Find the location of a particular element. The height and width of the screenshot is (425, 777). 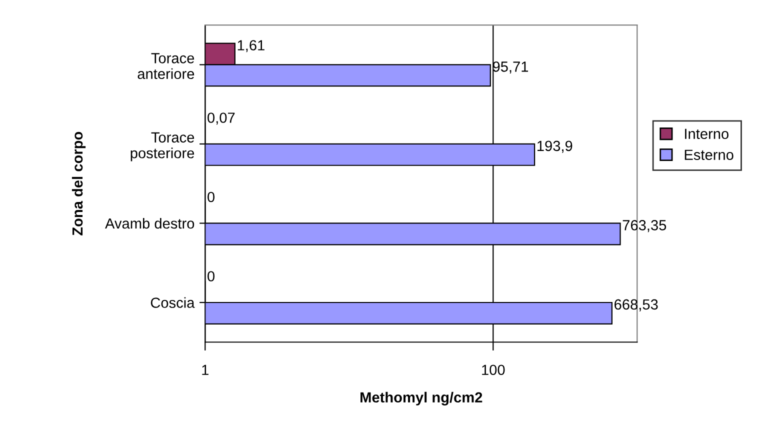

x-tick-label: 1 is located at coordinates (205, 369).